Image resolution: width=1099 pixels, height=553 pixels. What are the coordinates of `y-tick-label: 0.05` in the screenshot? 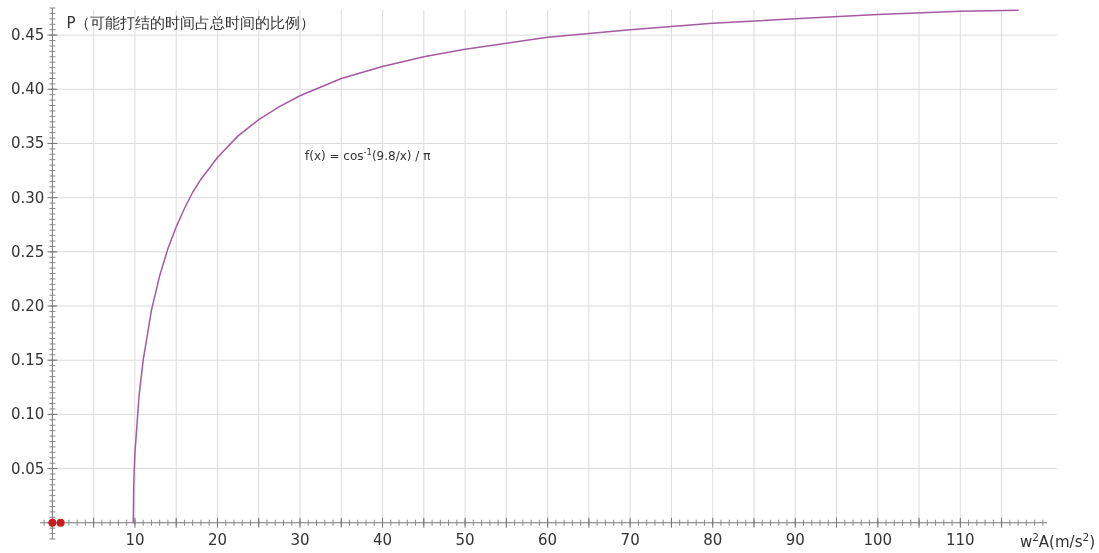 It's located at (27, 468).